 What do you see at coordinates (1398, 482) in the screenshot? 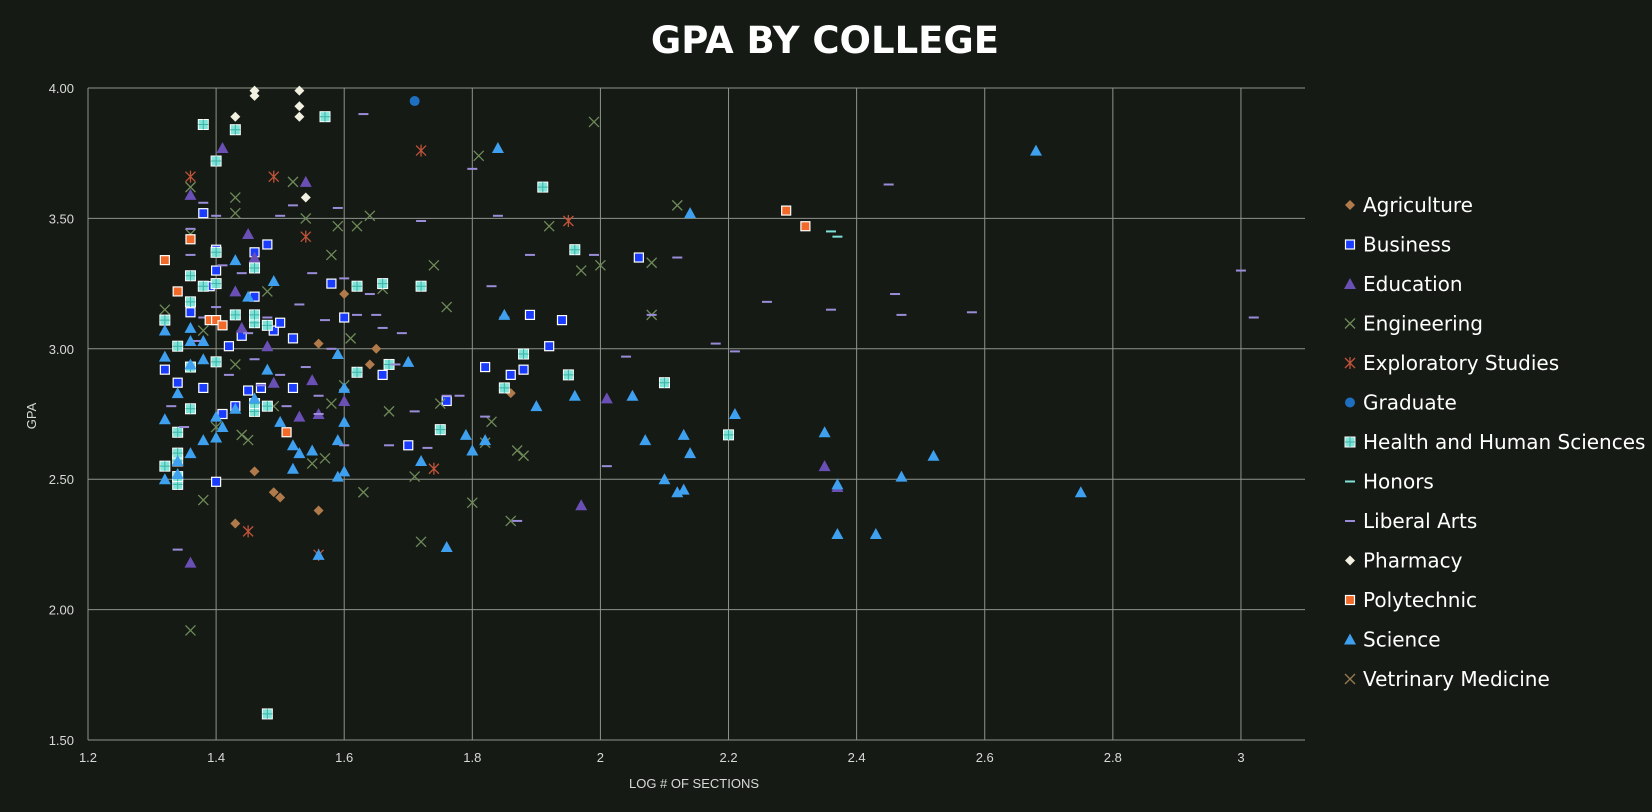
I see `legend-label-honors: Honors` at bounding box center [1398, 482].